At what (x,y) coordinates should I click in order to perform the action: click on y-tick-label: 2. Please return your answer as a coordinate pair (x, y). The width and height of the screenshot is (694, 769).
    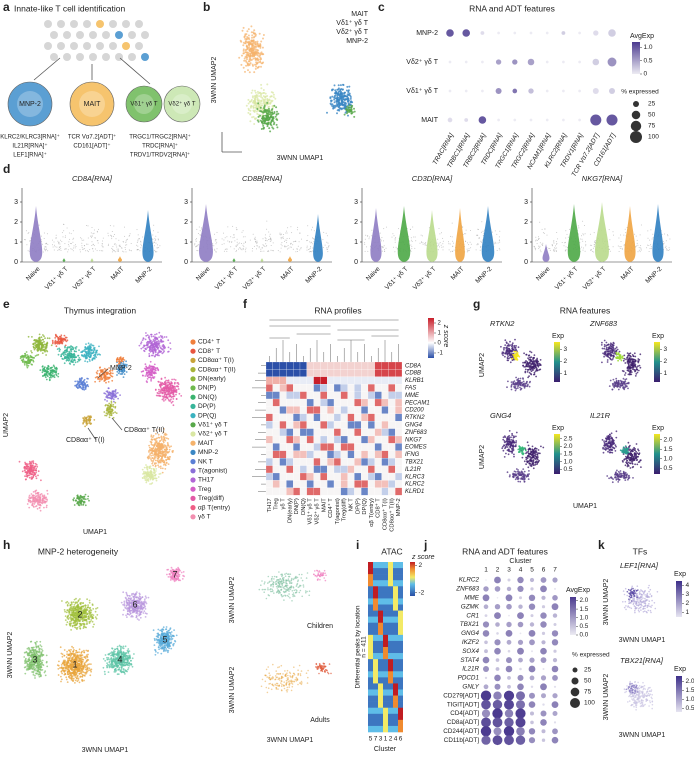
    Looking at the image, I should click on (16, 222).